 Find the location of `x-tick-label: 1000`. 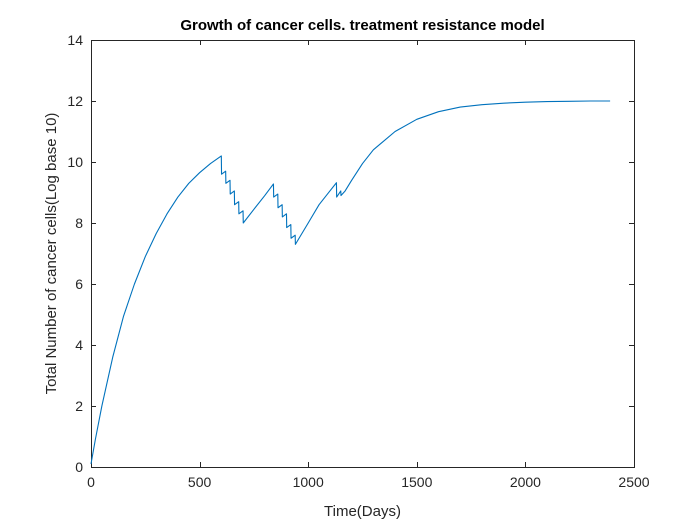

x-tick-label: 1000 is located at coordinates (308, 482).